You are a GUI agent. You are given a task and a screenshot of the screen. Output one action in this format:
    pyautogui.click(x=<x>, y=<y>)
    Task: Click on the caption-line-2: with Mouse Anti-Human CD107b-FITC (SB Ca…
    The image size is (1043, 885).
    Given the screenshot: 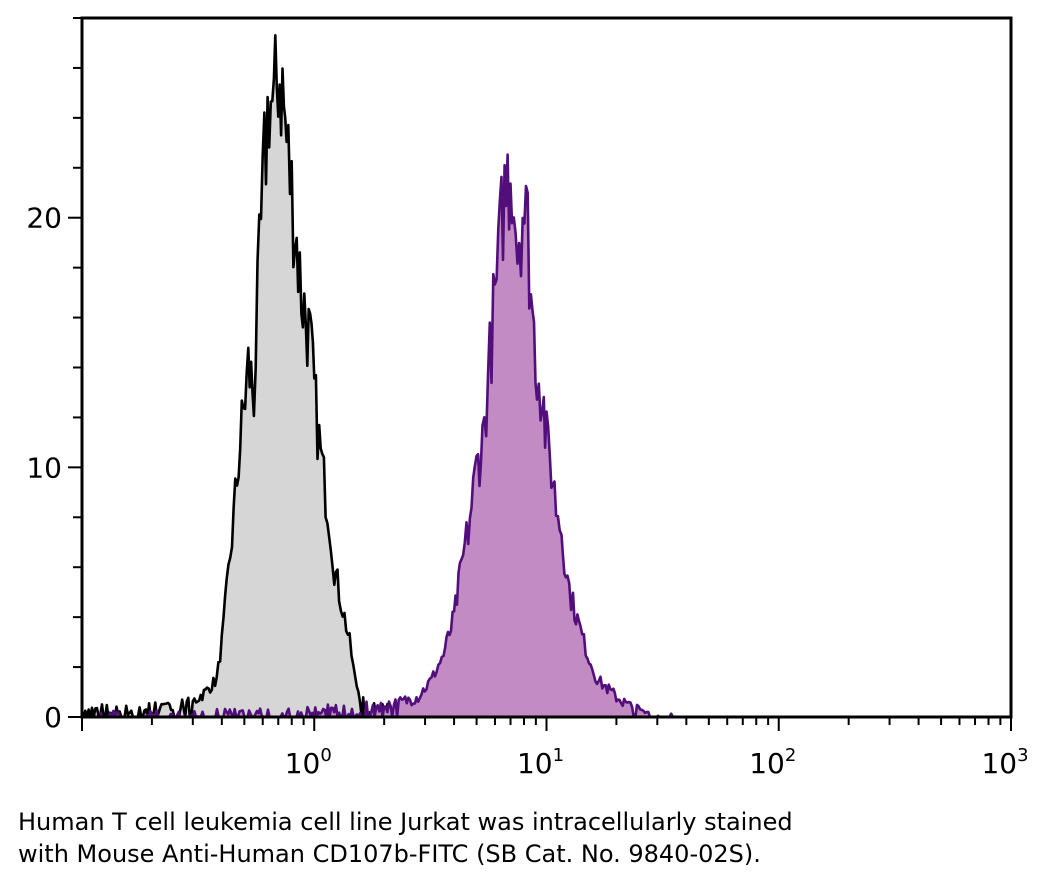 What is the action you would take?
    pyautogui.click(x=523, y=854)
    